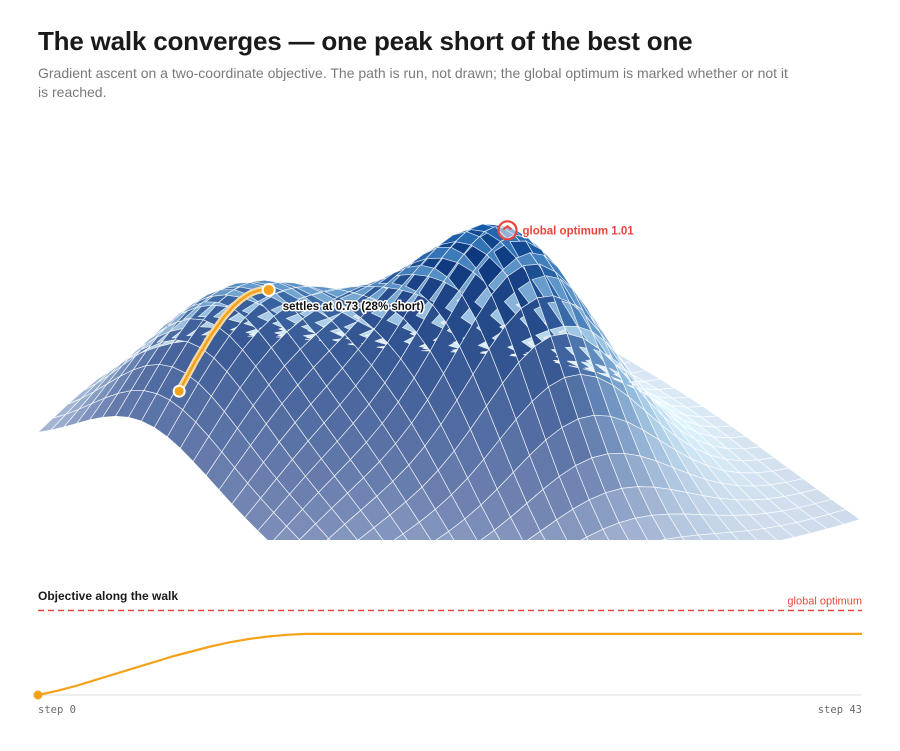 The height and width of the screenshot is (751, 900). I want to click on reference-line-label: global optimum, so click(824, 602).